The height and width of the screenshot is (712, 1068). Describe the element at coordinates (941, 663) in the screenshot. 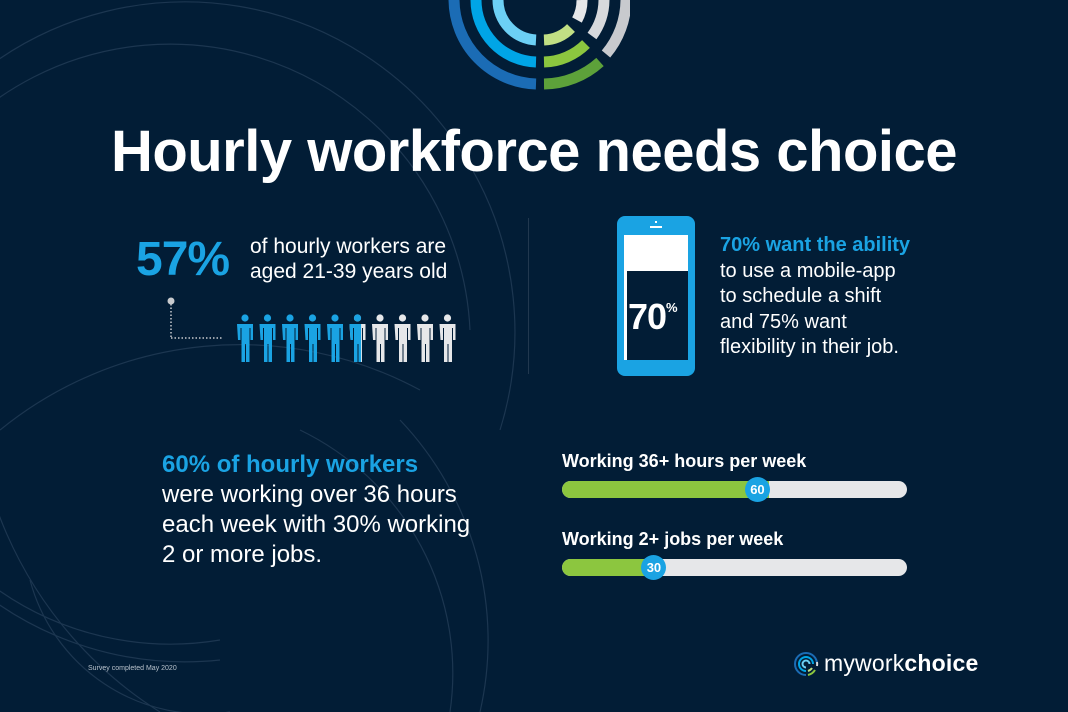

I see `brand-name-bold: choice` at that location.